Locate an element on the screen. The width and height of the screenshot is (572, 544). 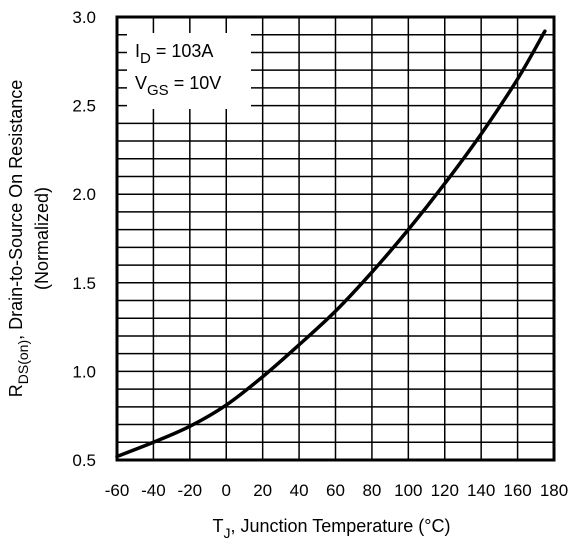
x-tick-label: 60 is located at coordinates (335, 490).